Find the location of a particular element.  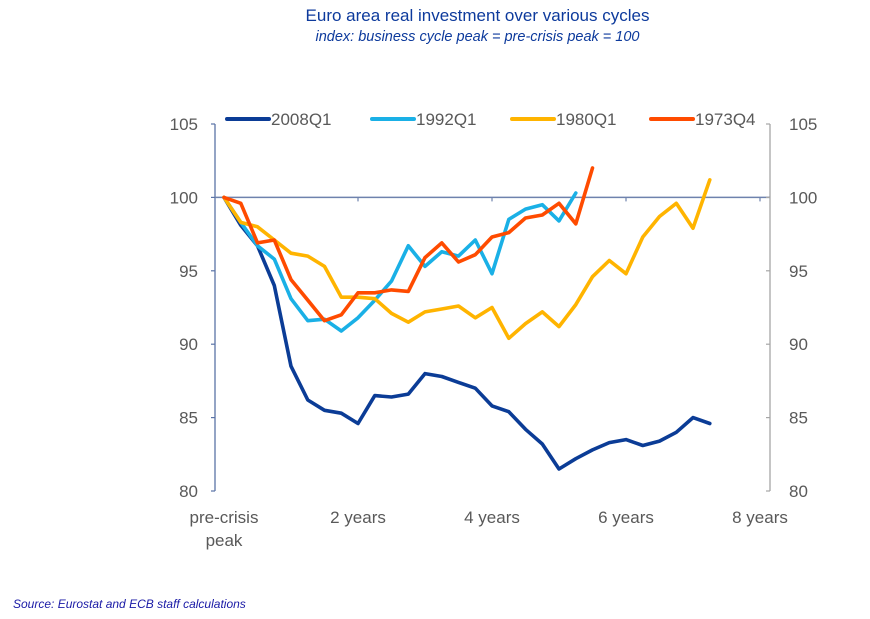

series-line-1980Q1 is located at coordinates (467, 259).